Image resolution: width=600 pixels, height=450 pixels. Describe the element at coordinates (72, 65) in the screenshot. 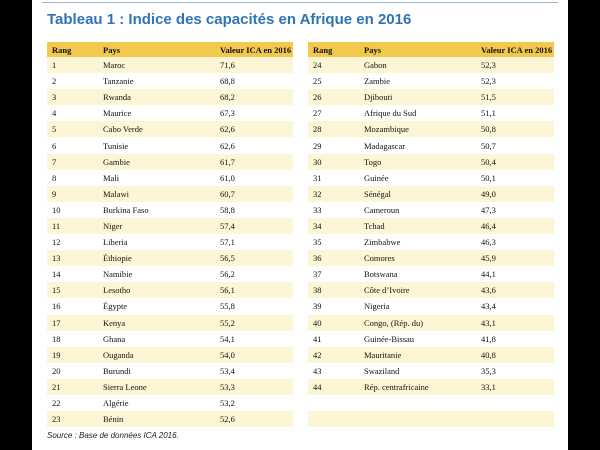

I see `rank-cell: 1` at that location.